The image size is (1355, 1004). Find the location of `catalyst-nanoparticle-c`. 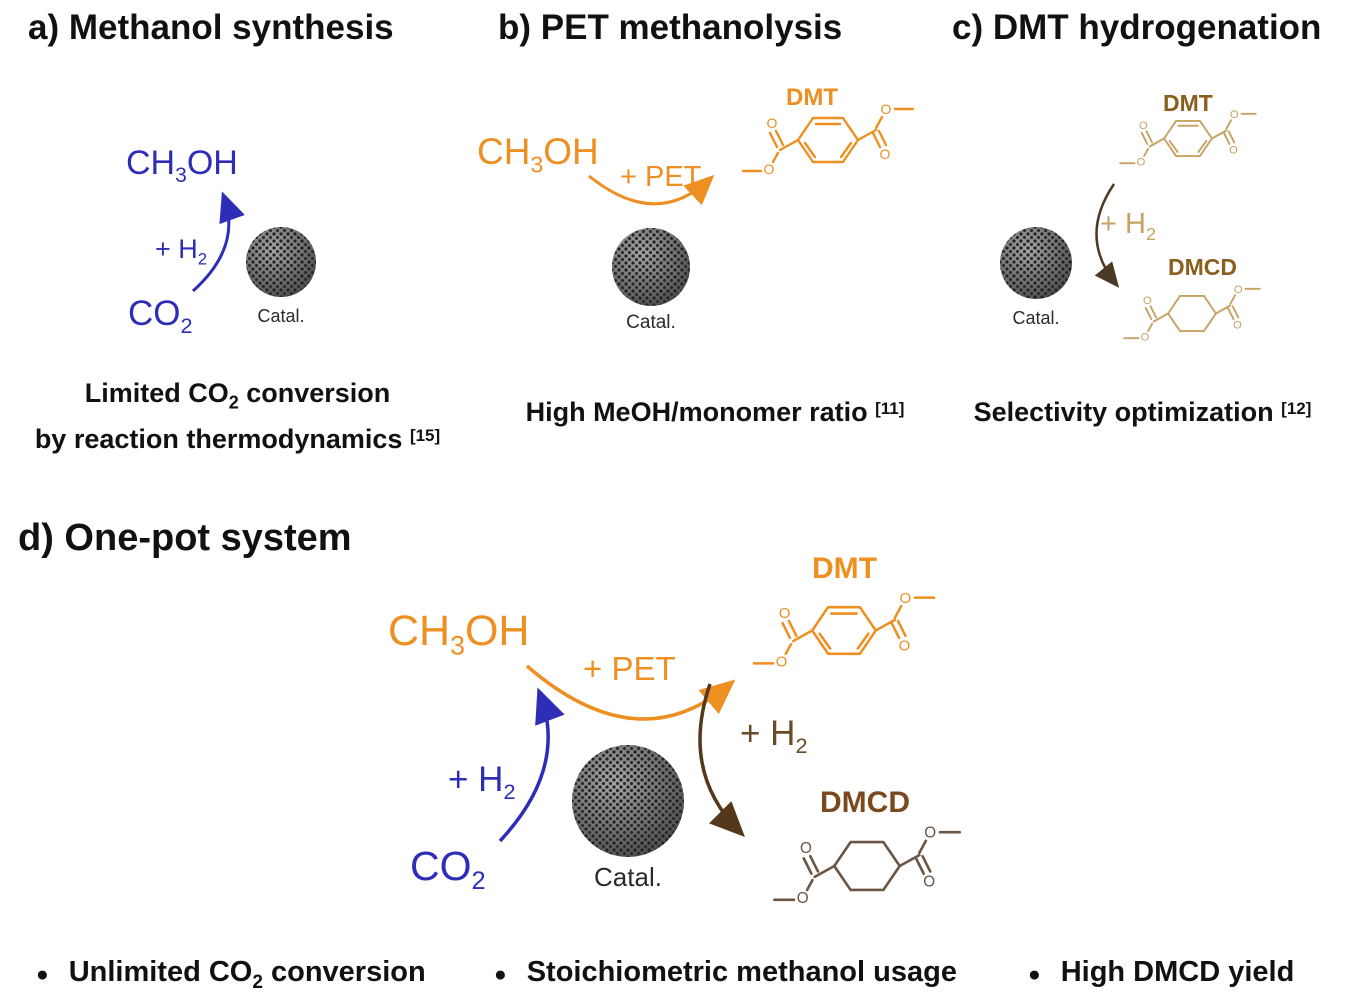

catalyst-nanoparticle-c is located at coordinates (1036, 263).